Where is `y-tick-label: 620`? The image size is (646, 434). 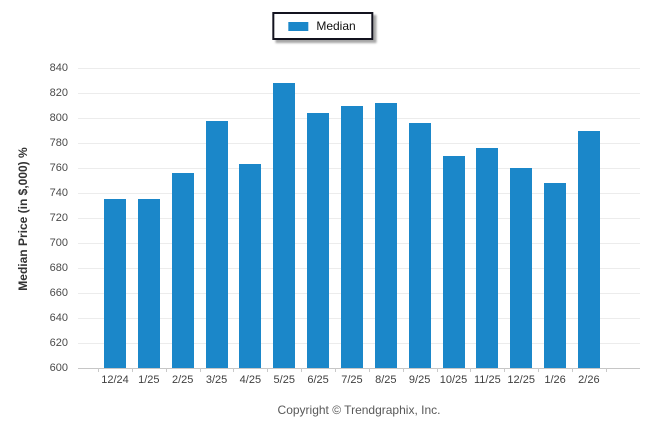 y-tick-label: 620 is located at coordinates (58, 343).